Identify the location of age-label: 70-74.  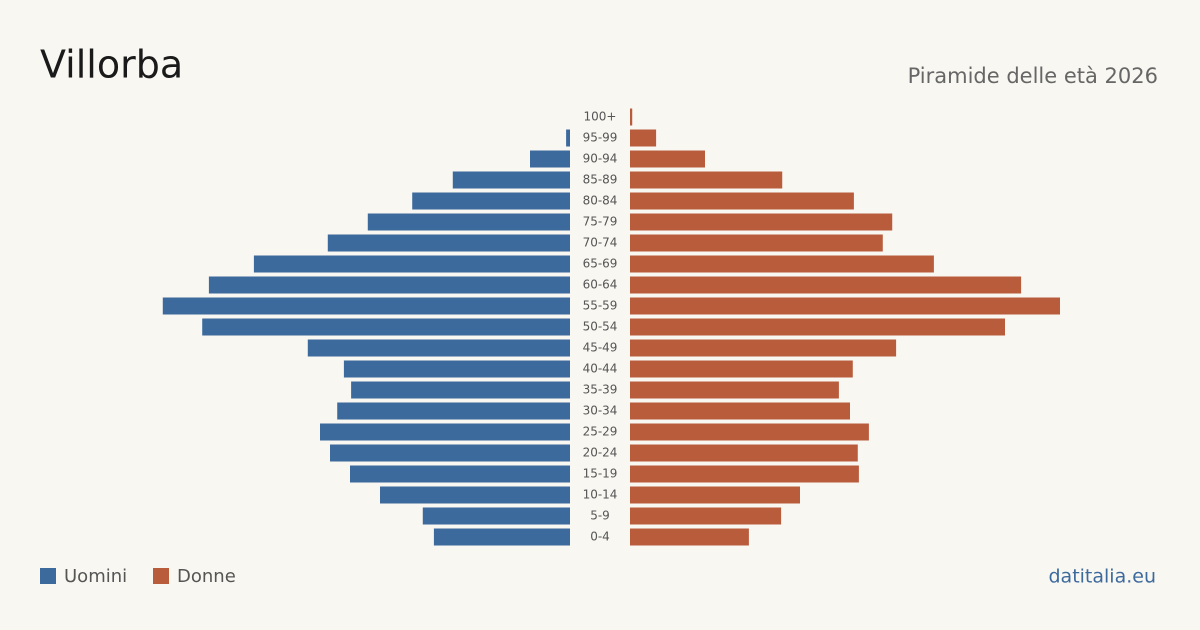
(600, 243).